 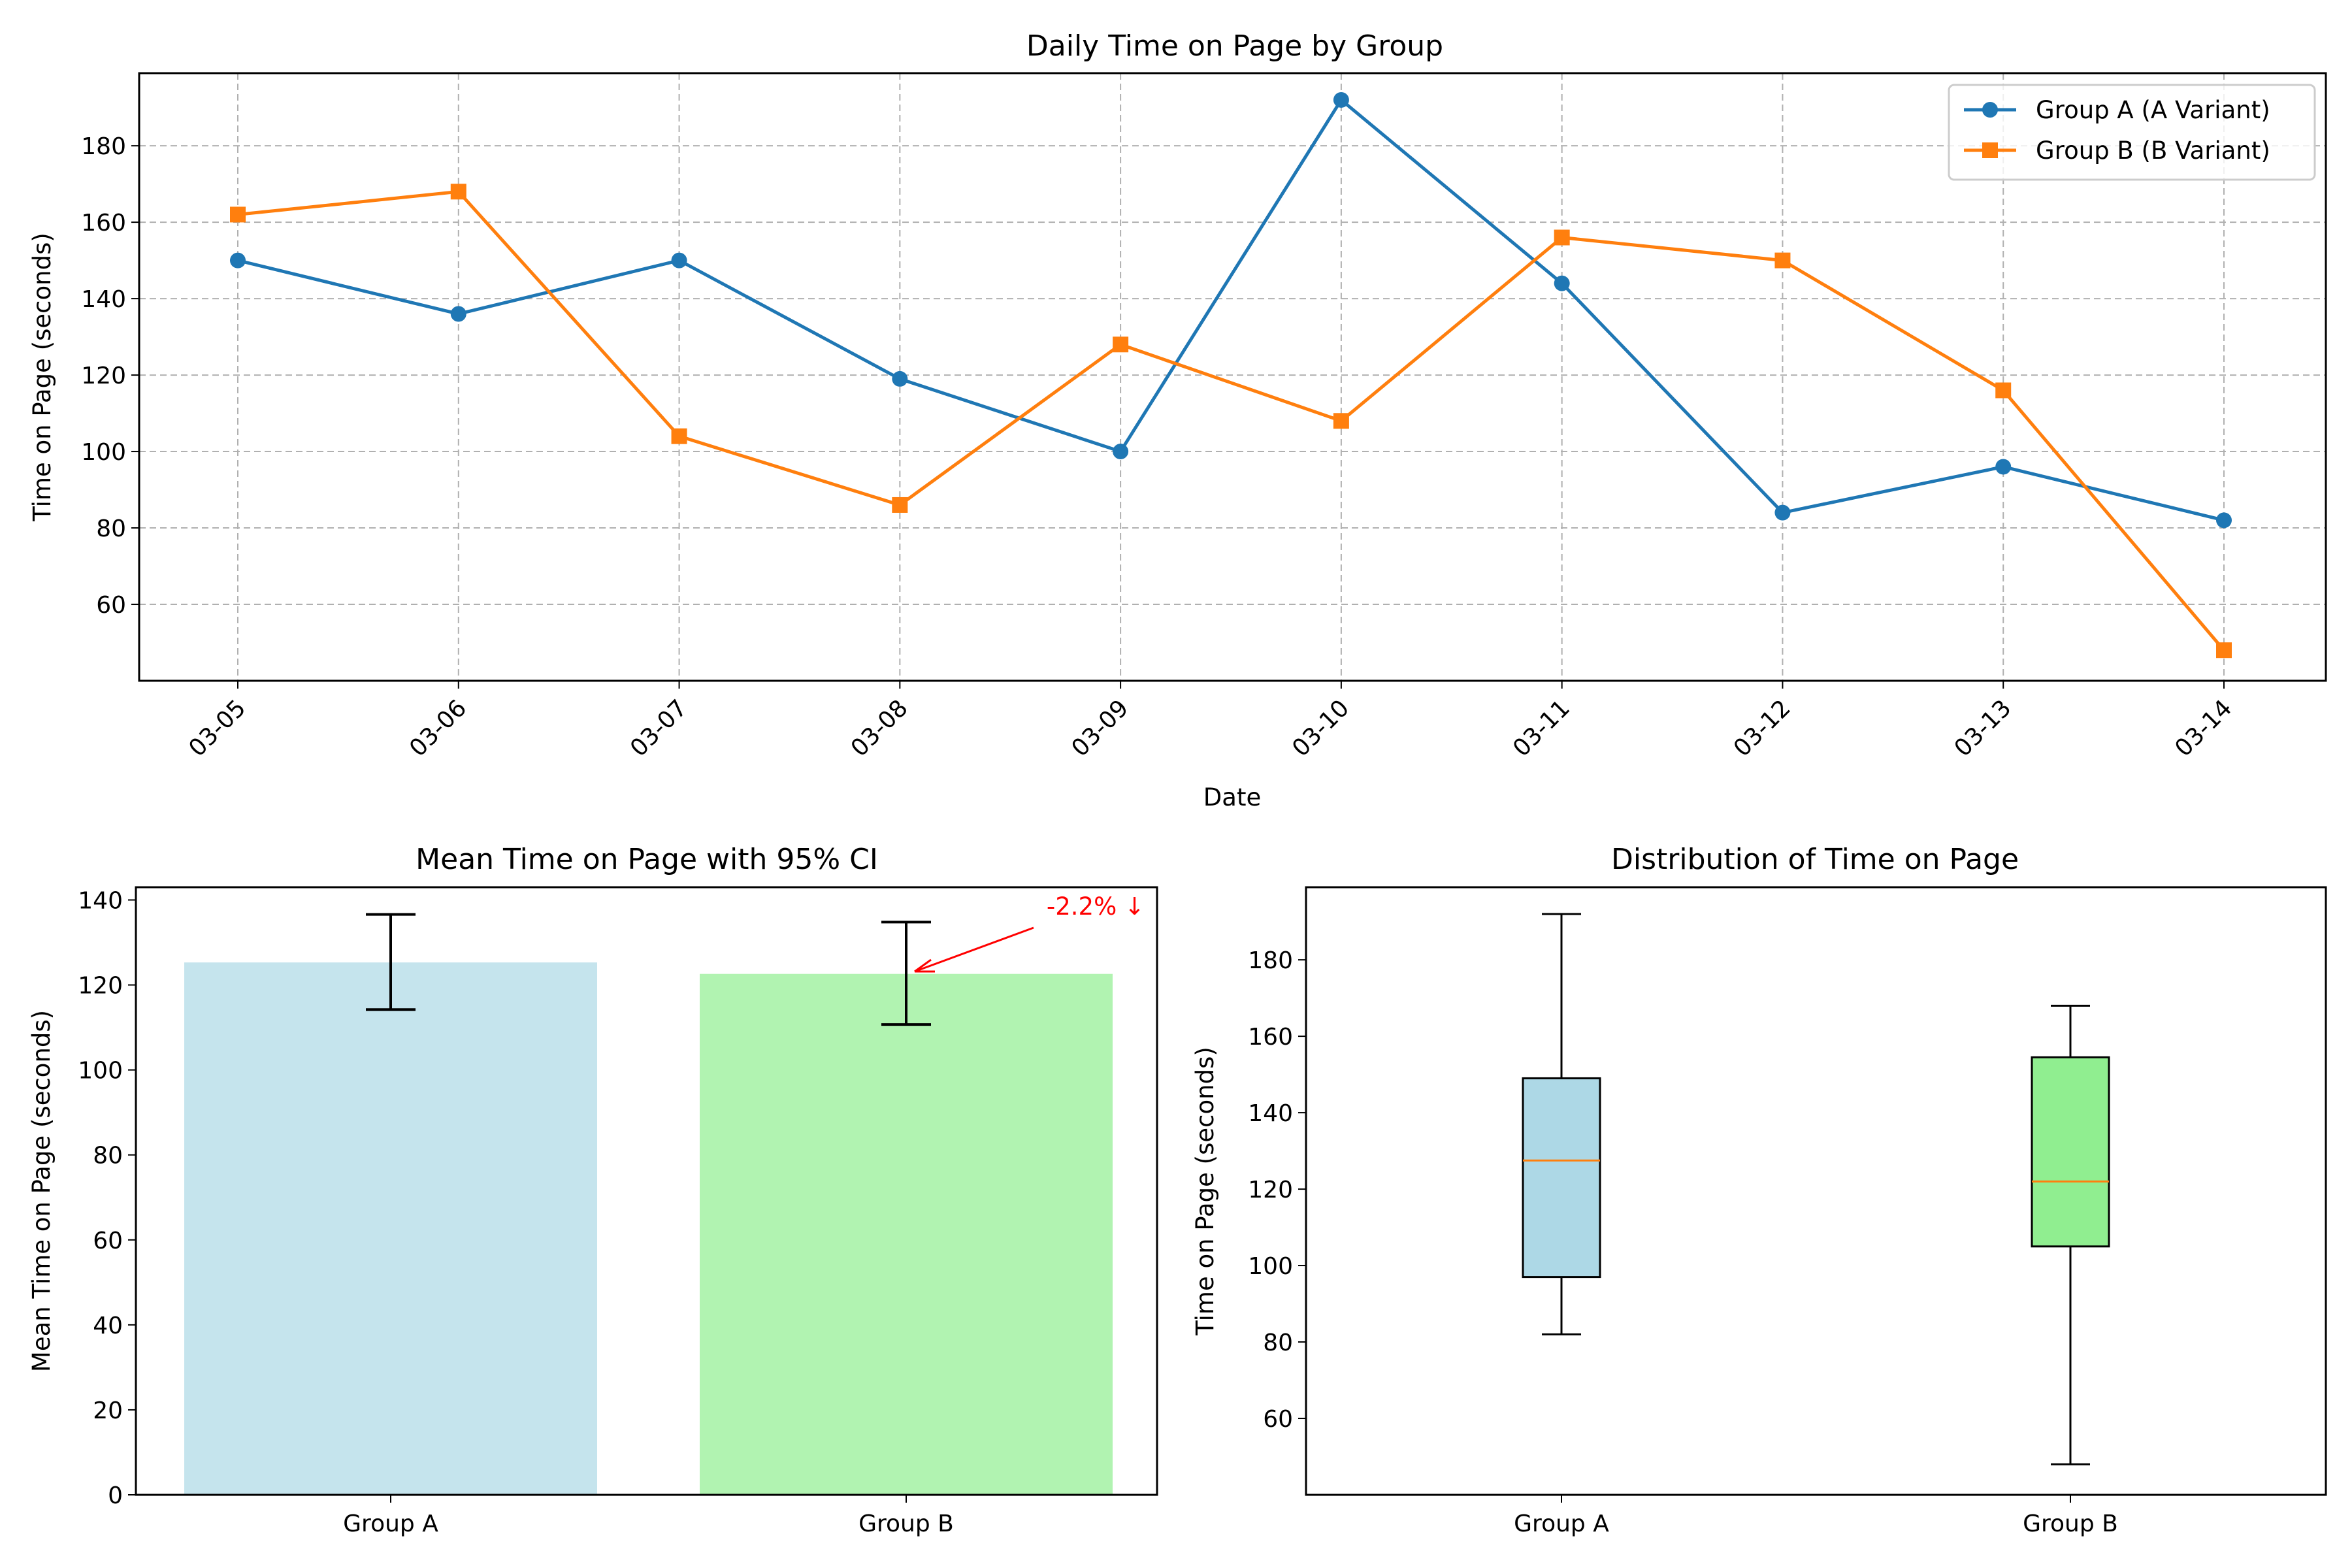 I want to click on box-group-a, so click(x=1561, y=1178).